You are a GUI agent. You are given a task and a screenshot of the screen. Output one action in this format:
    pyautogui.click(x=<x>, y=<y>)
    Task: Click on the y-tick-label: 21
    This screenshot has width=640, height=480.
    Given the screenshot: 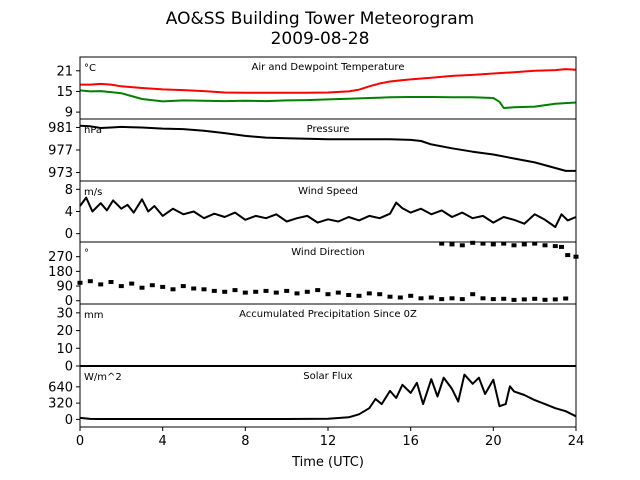 What is the action you would take?
    pyautogui.click(x=64, y=71)
    